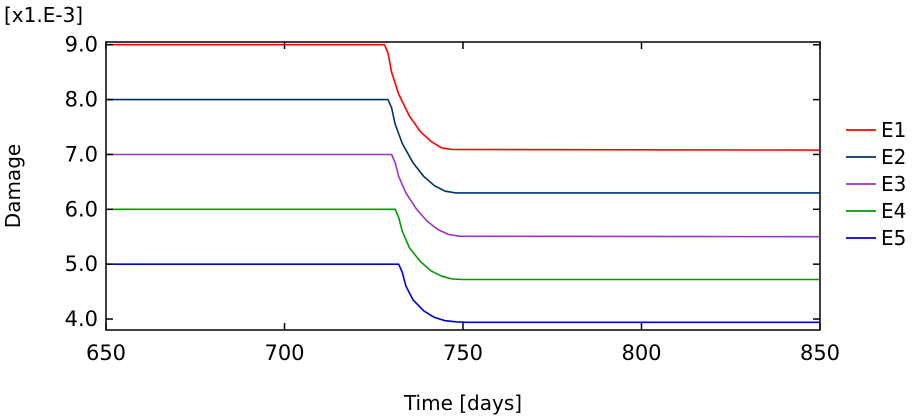 This screenshot has width=920, height=416. Describe the element at coordinates (876, 184) in the screenshot. I see `legend: E1 E2 E3 E4 E5` at that location.